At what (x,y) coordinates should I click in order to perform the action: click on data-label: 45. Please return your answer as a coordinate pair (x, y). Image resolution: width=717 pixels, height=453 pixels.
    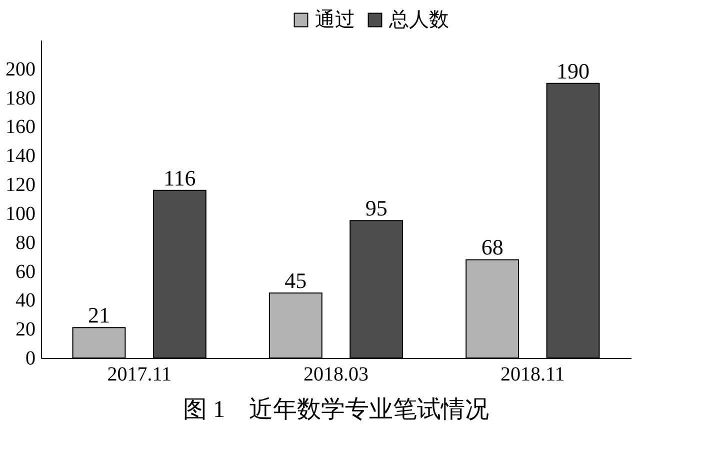
    Looking at the image, I should click on (295, 280).